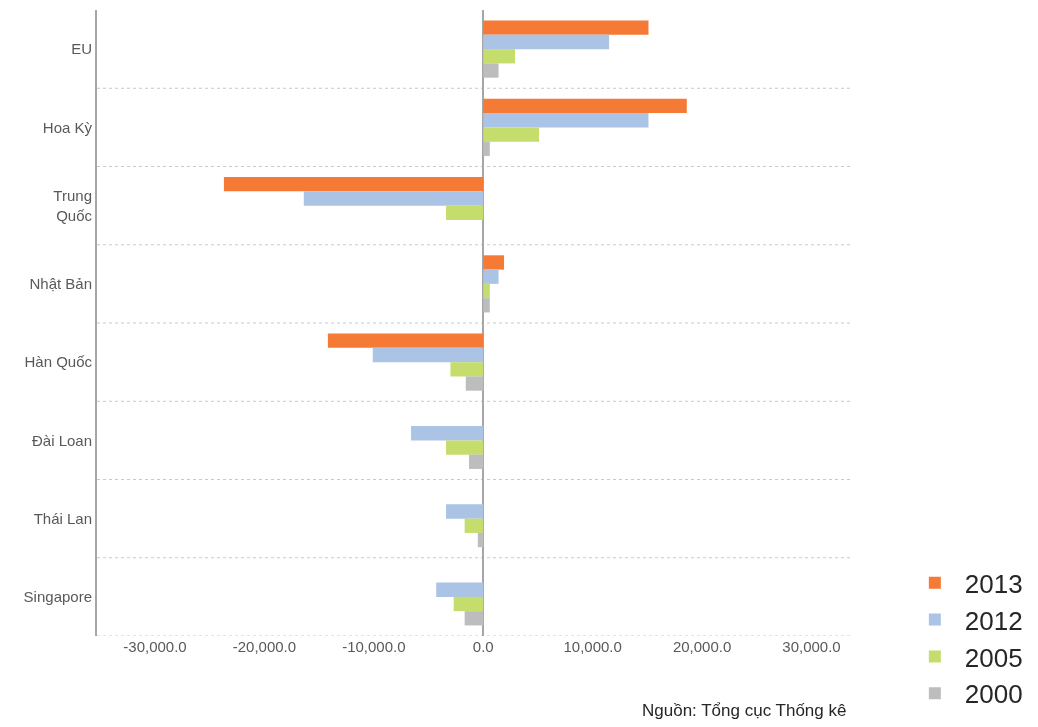 Image resolution: width=1038 pixels, height=727 pixels. What do you see at coordinates (155, 646) in the screenshot?
I see `x-tick-label: -30,000.0` at bounding box center [155, 646].